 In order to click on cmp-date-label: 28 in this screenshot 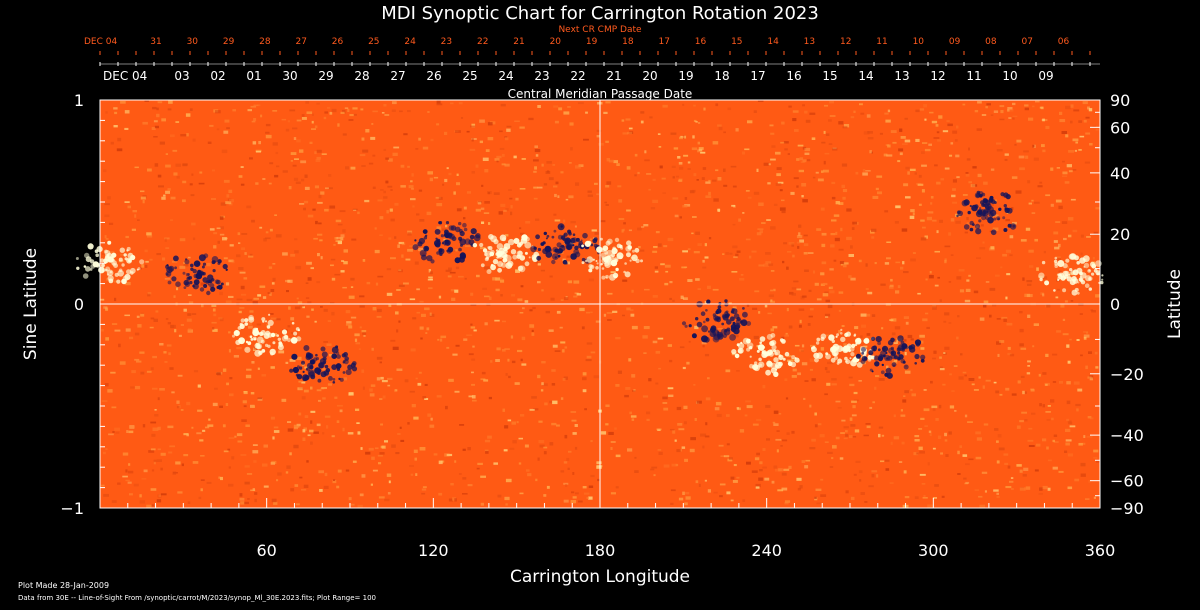, I will do `click(361, 76)`.